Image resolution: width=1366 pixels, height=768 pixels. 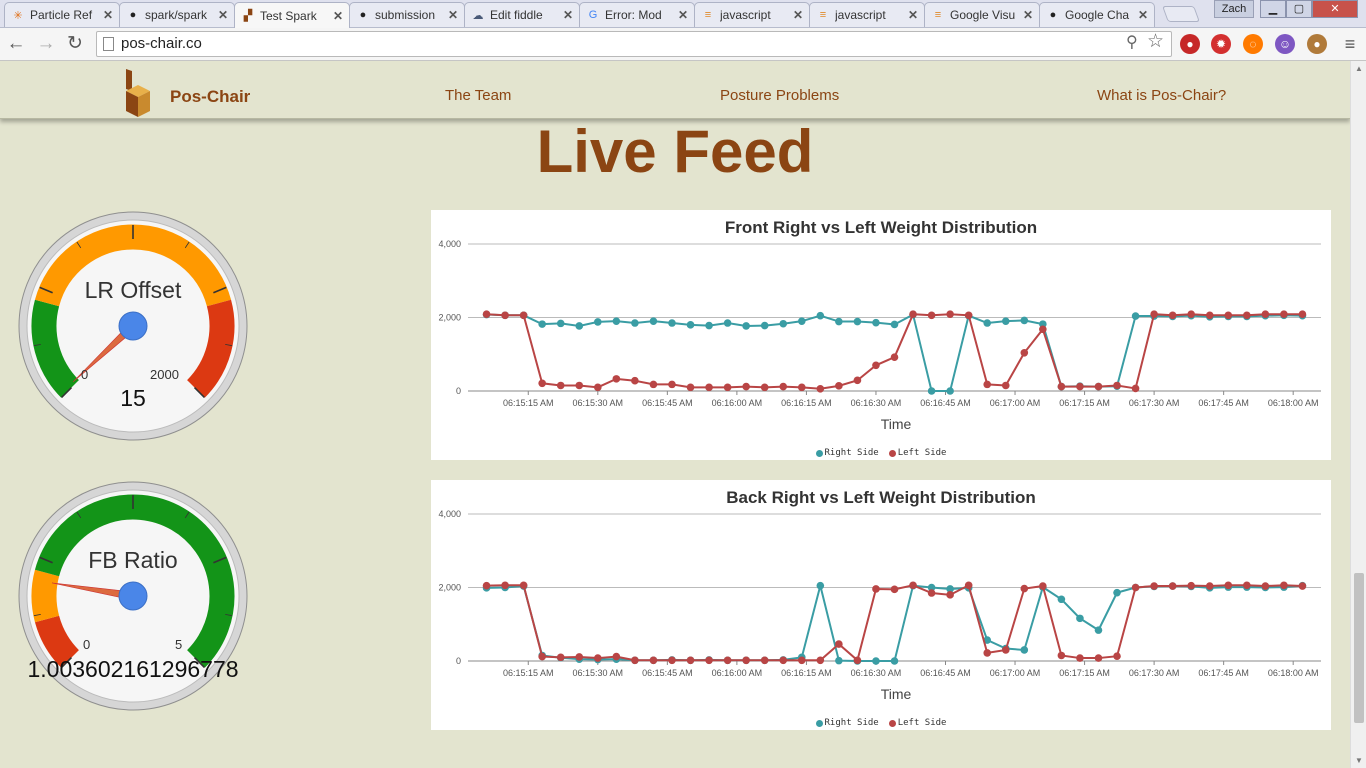 I want to click on url-text: pos-chair.co, so click(x=161, y=43).